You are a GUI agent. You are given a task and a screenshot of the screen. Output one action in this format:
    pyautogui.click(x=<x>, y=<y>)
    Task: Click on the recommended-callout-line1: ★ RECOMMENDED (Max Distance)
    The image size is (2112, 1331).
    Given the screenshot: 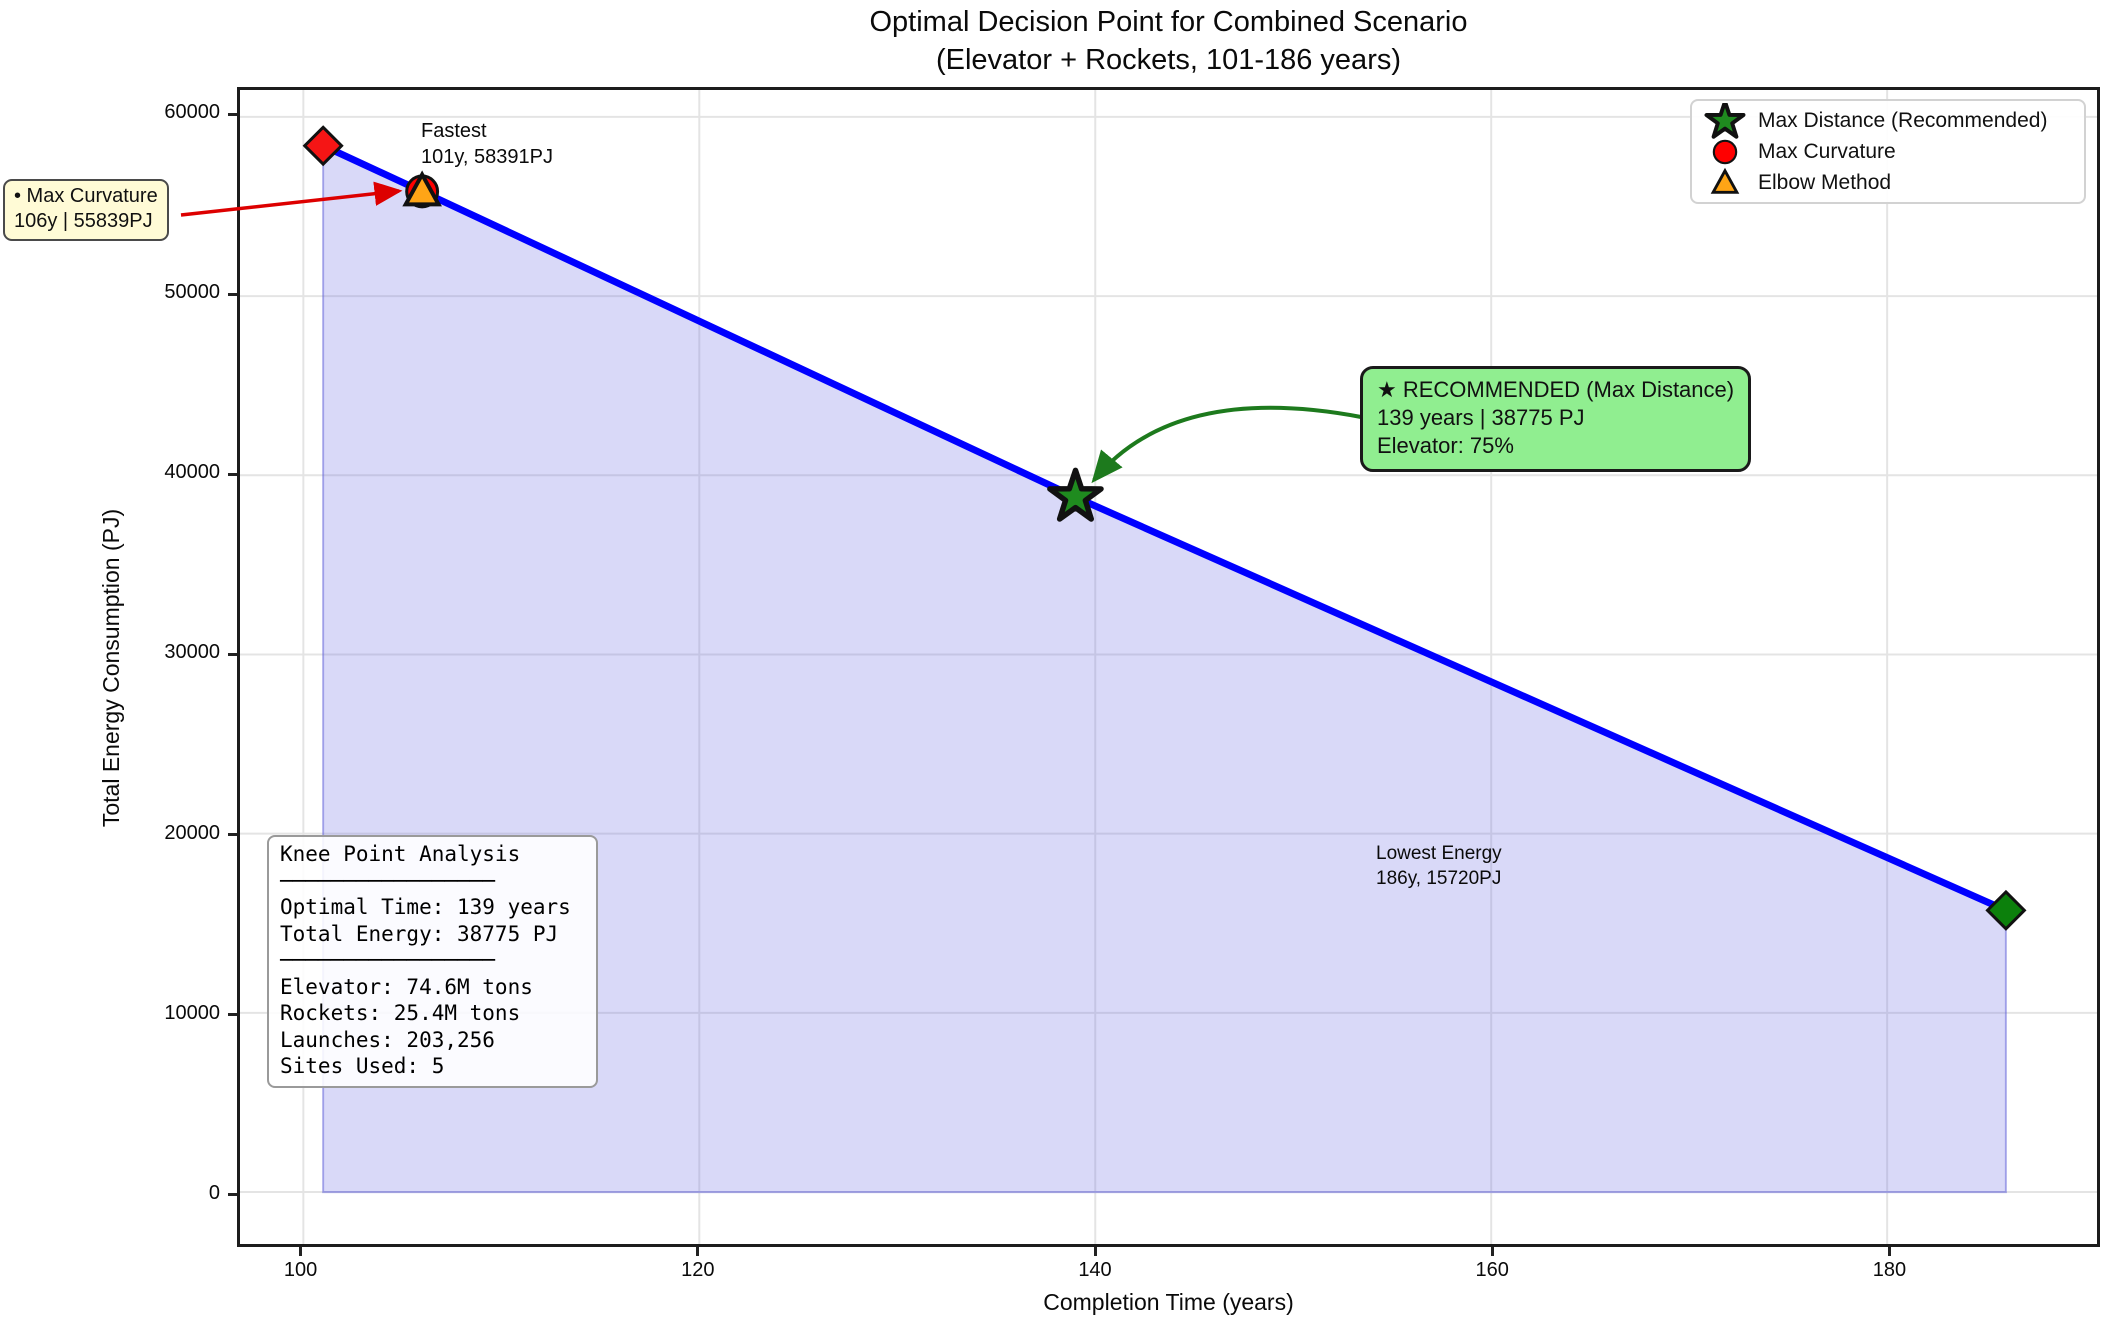 What is the action you would take?
    pyautogui.click(x=1556, y=389)
    